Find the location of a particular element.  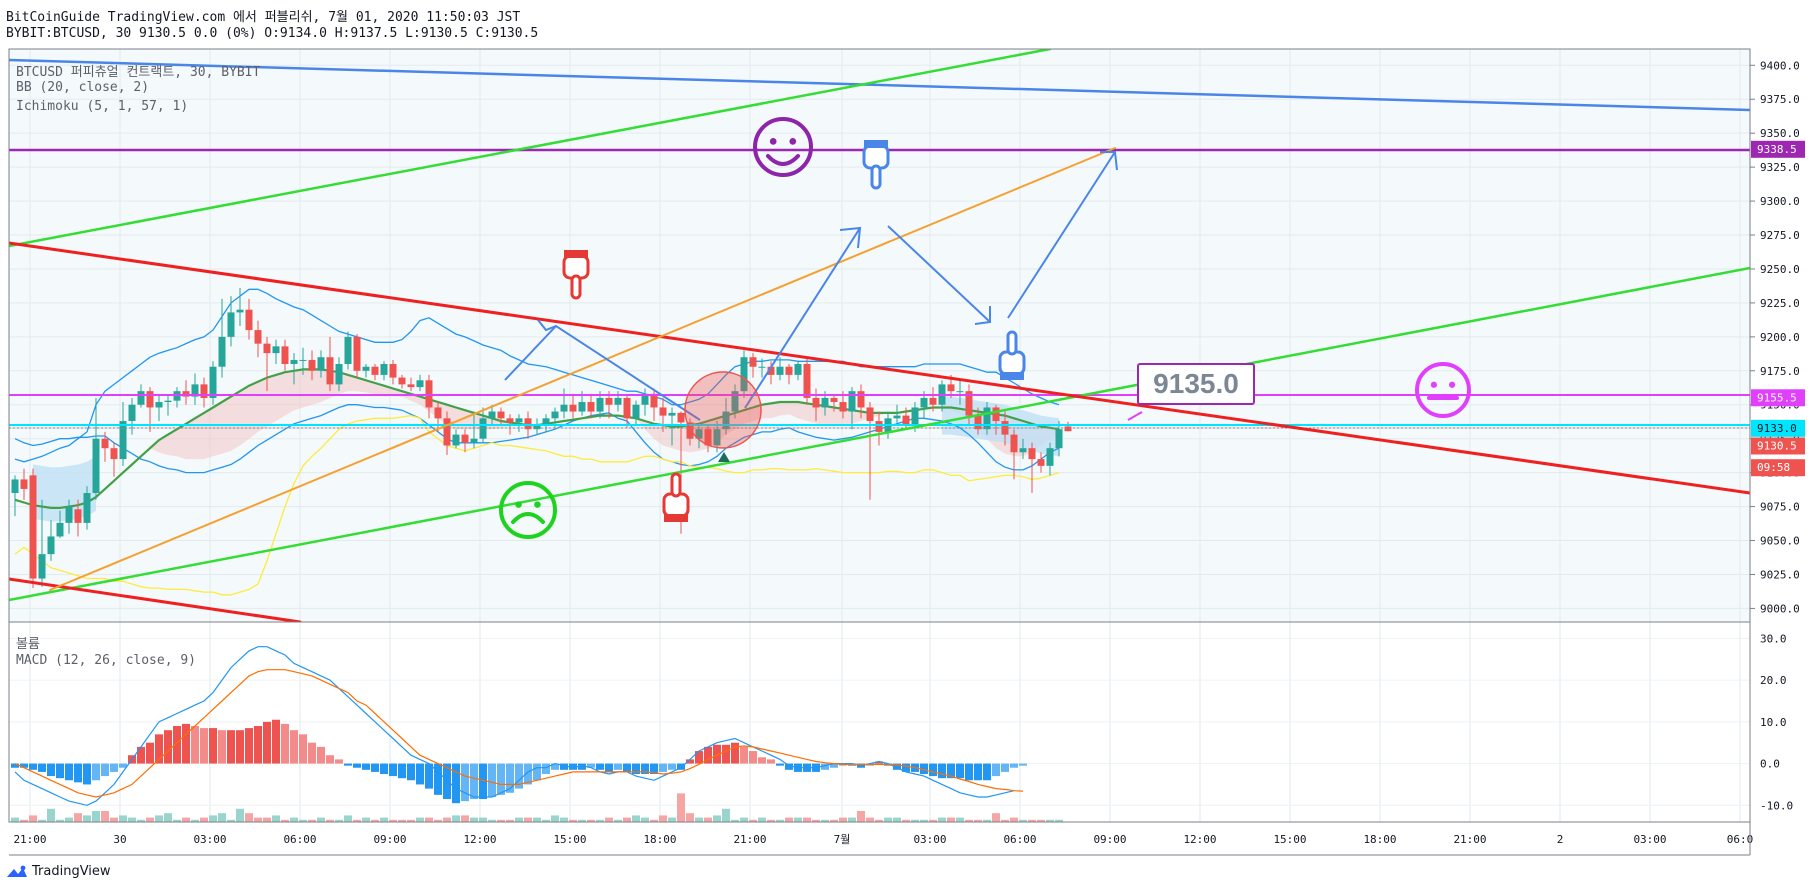

smile-face-icon is located at coordinates (783, 147).